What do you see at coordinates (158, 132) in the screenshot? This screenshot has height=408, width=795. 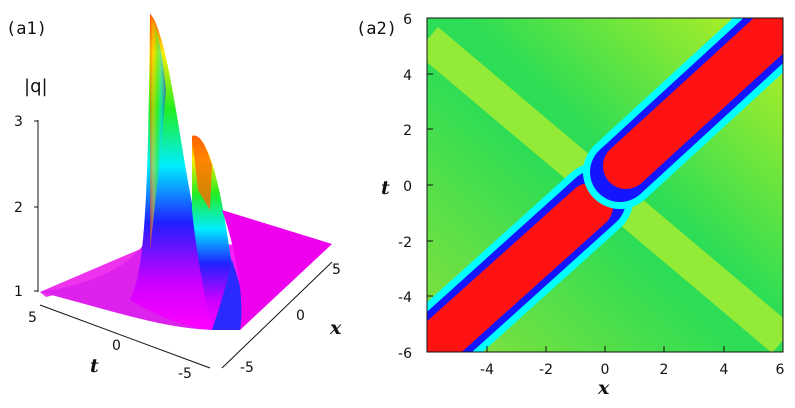 I see `panel-a1-peak-tall-side` at bounding box center [158, 132].